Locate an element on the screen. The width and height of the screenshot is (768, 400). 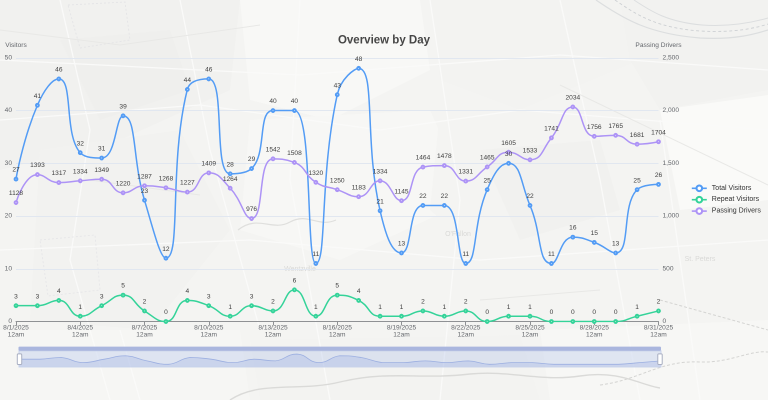
svg-text: 28 is located at coordinates (230, 164).